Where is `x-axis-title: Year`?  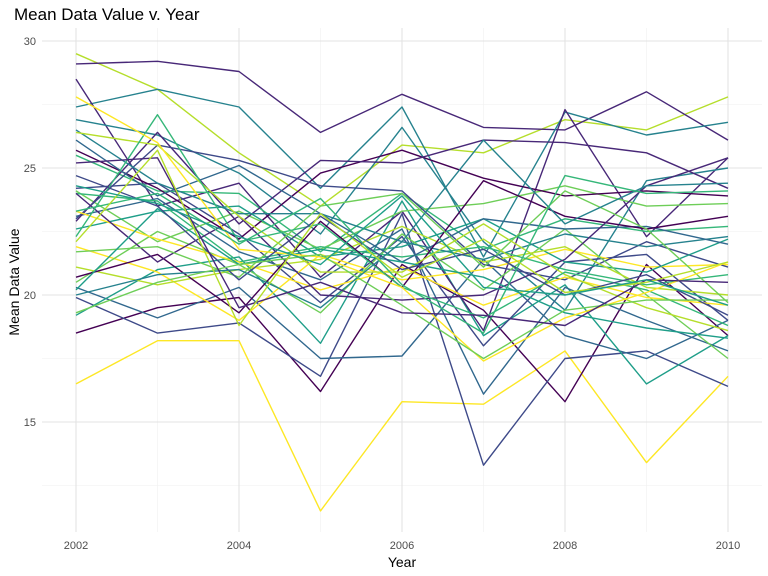 x-axis-title: Year is located at coordinates (402, 562).